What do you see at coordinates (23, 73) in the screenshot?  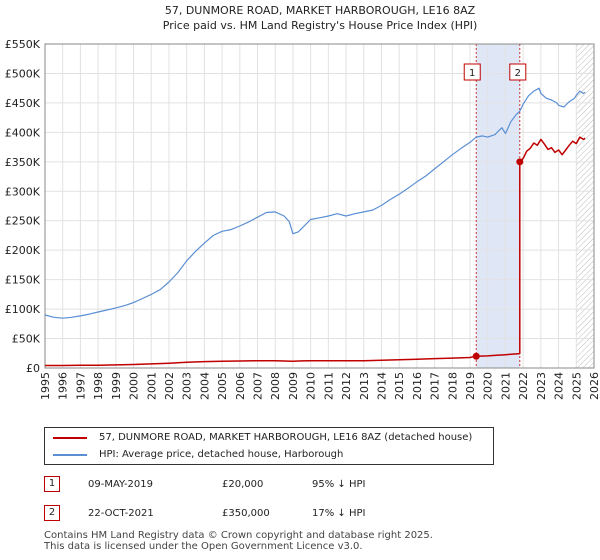 I see `y-tick-label: £500K` at bounding box center [23, 73].